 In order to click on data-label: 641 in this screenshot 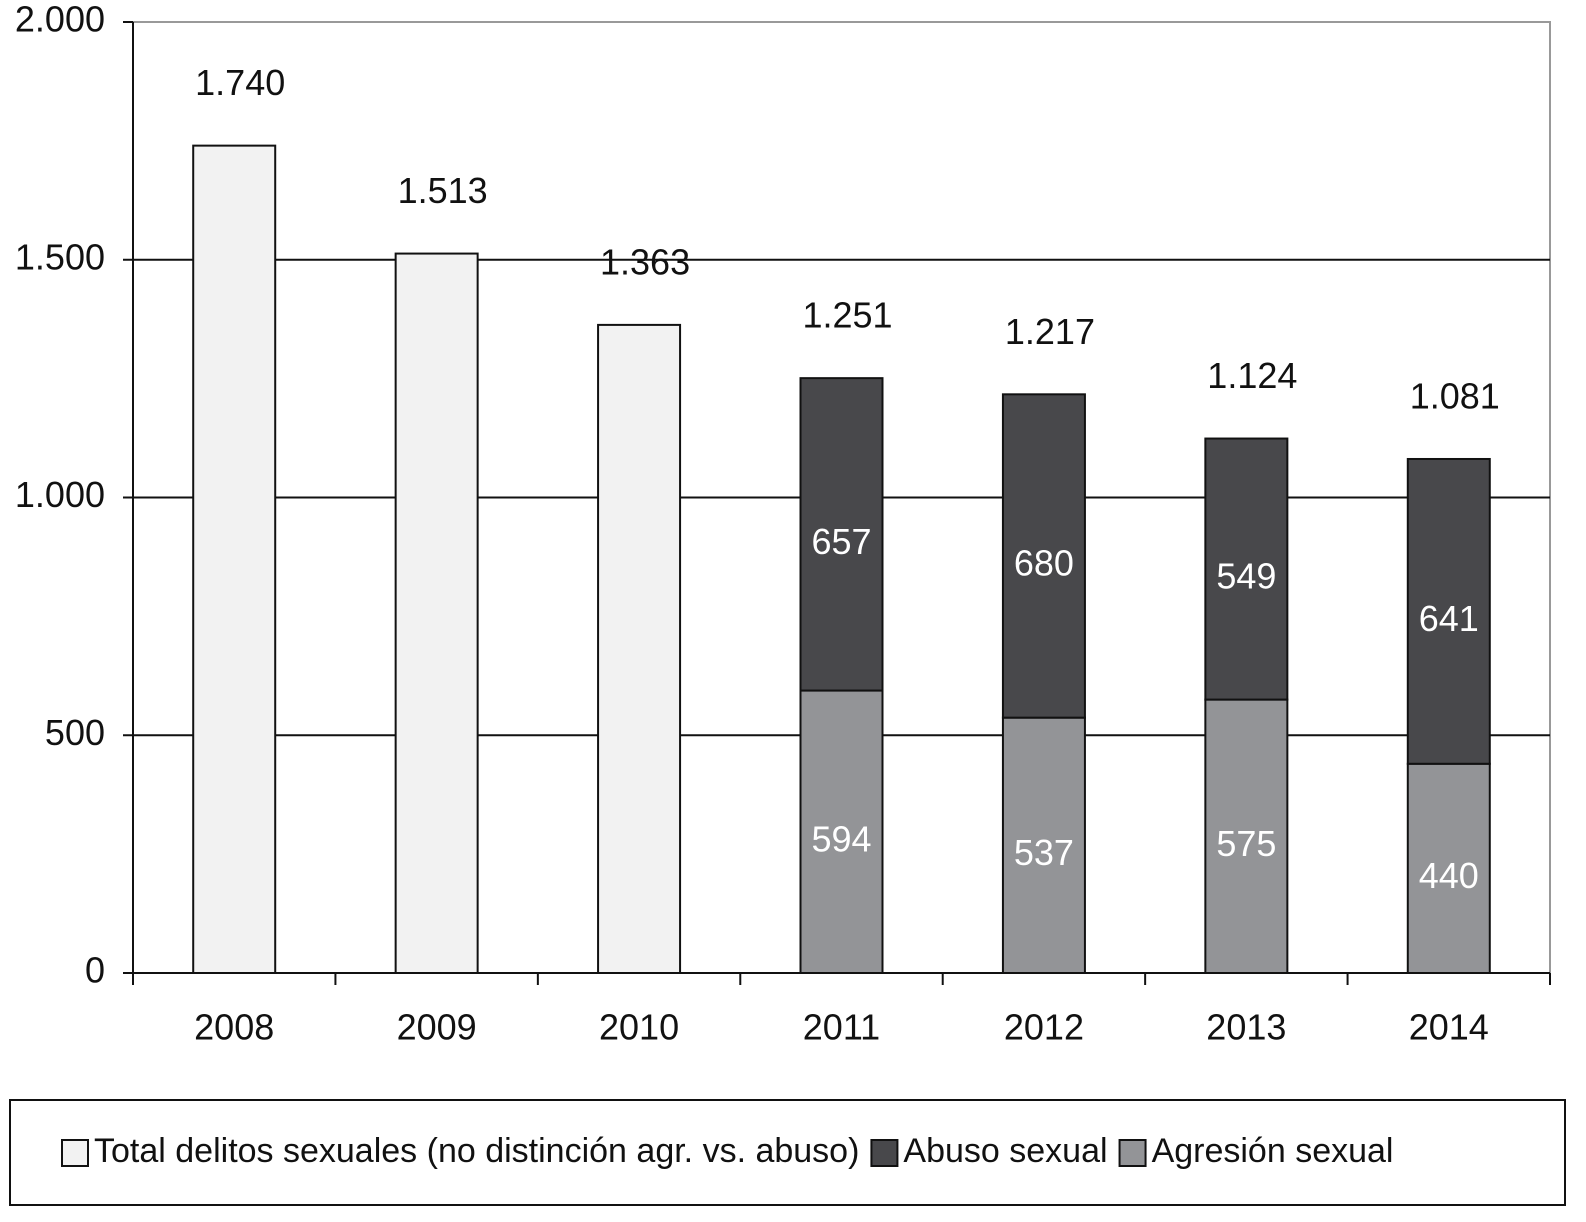, I will do `click(1449, 618)`.